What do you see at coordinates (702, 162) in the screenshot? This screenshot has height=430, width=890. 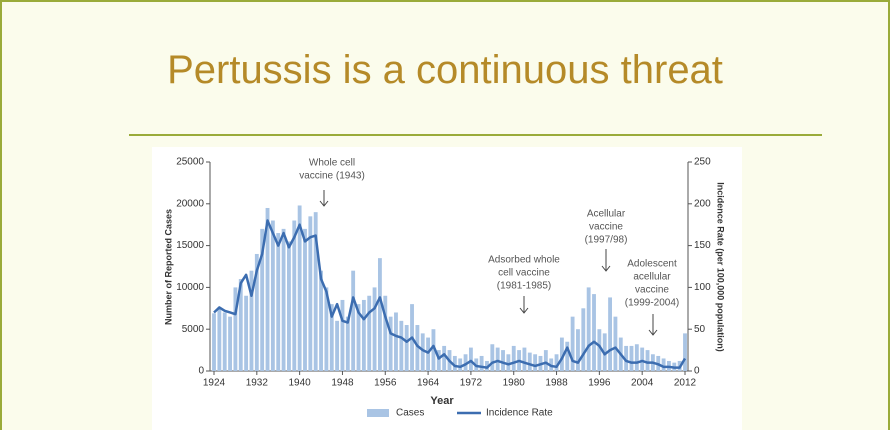 I see `y2-tick-label: 250` at bounding box center [702, 162].